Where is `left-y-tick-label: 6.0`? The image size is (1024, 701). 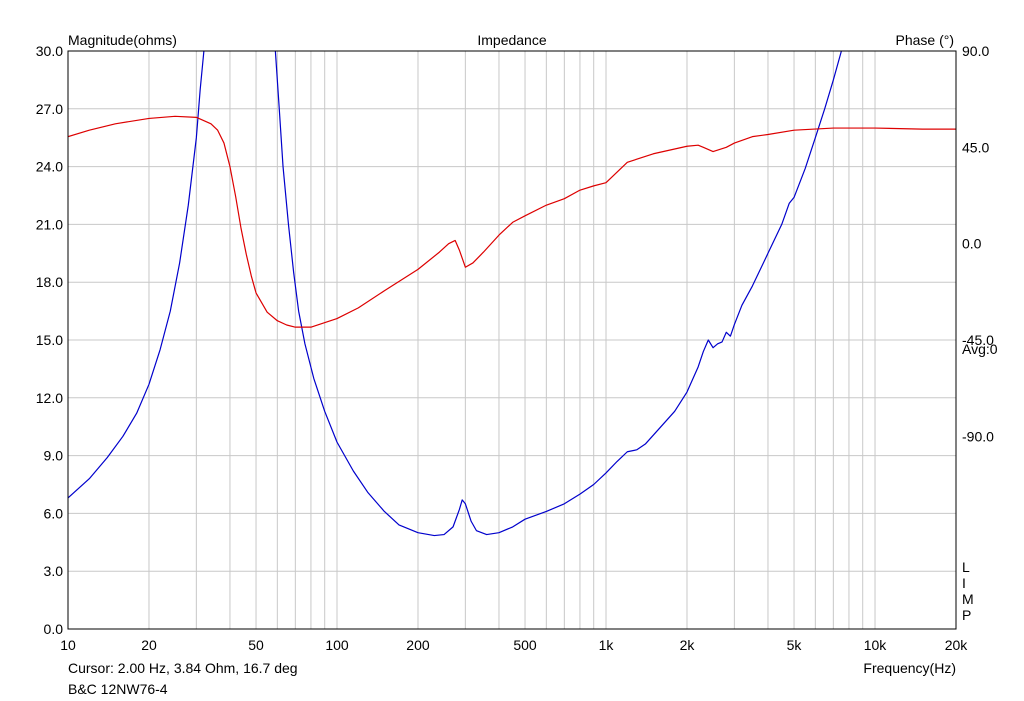
left-y-tick-label: 6.0 is located at coordinates (54, 513).